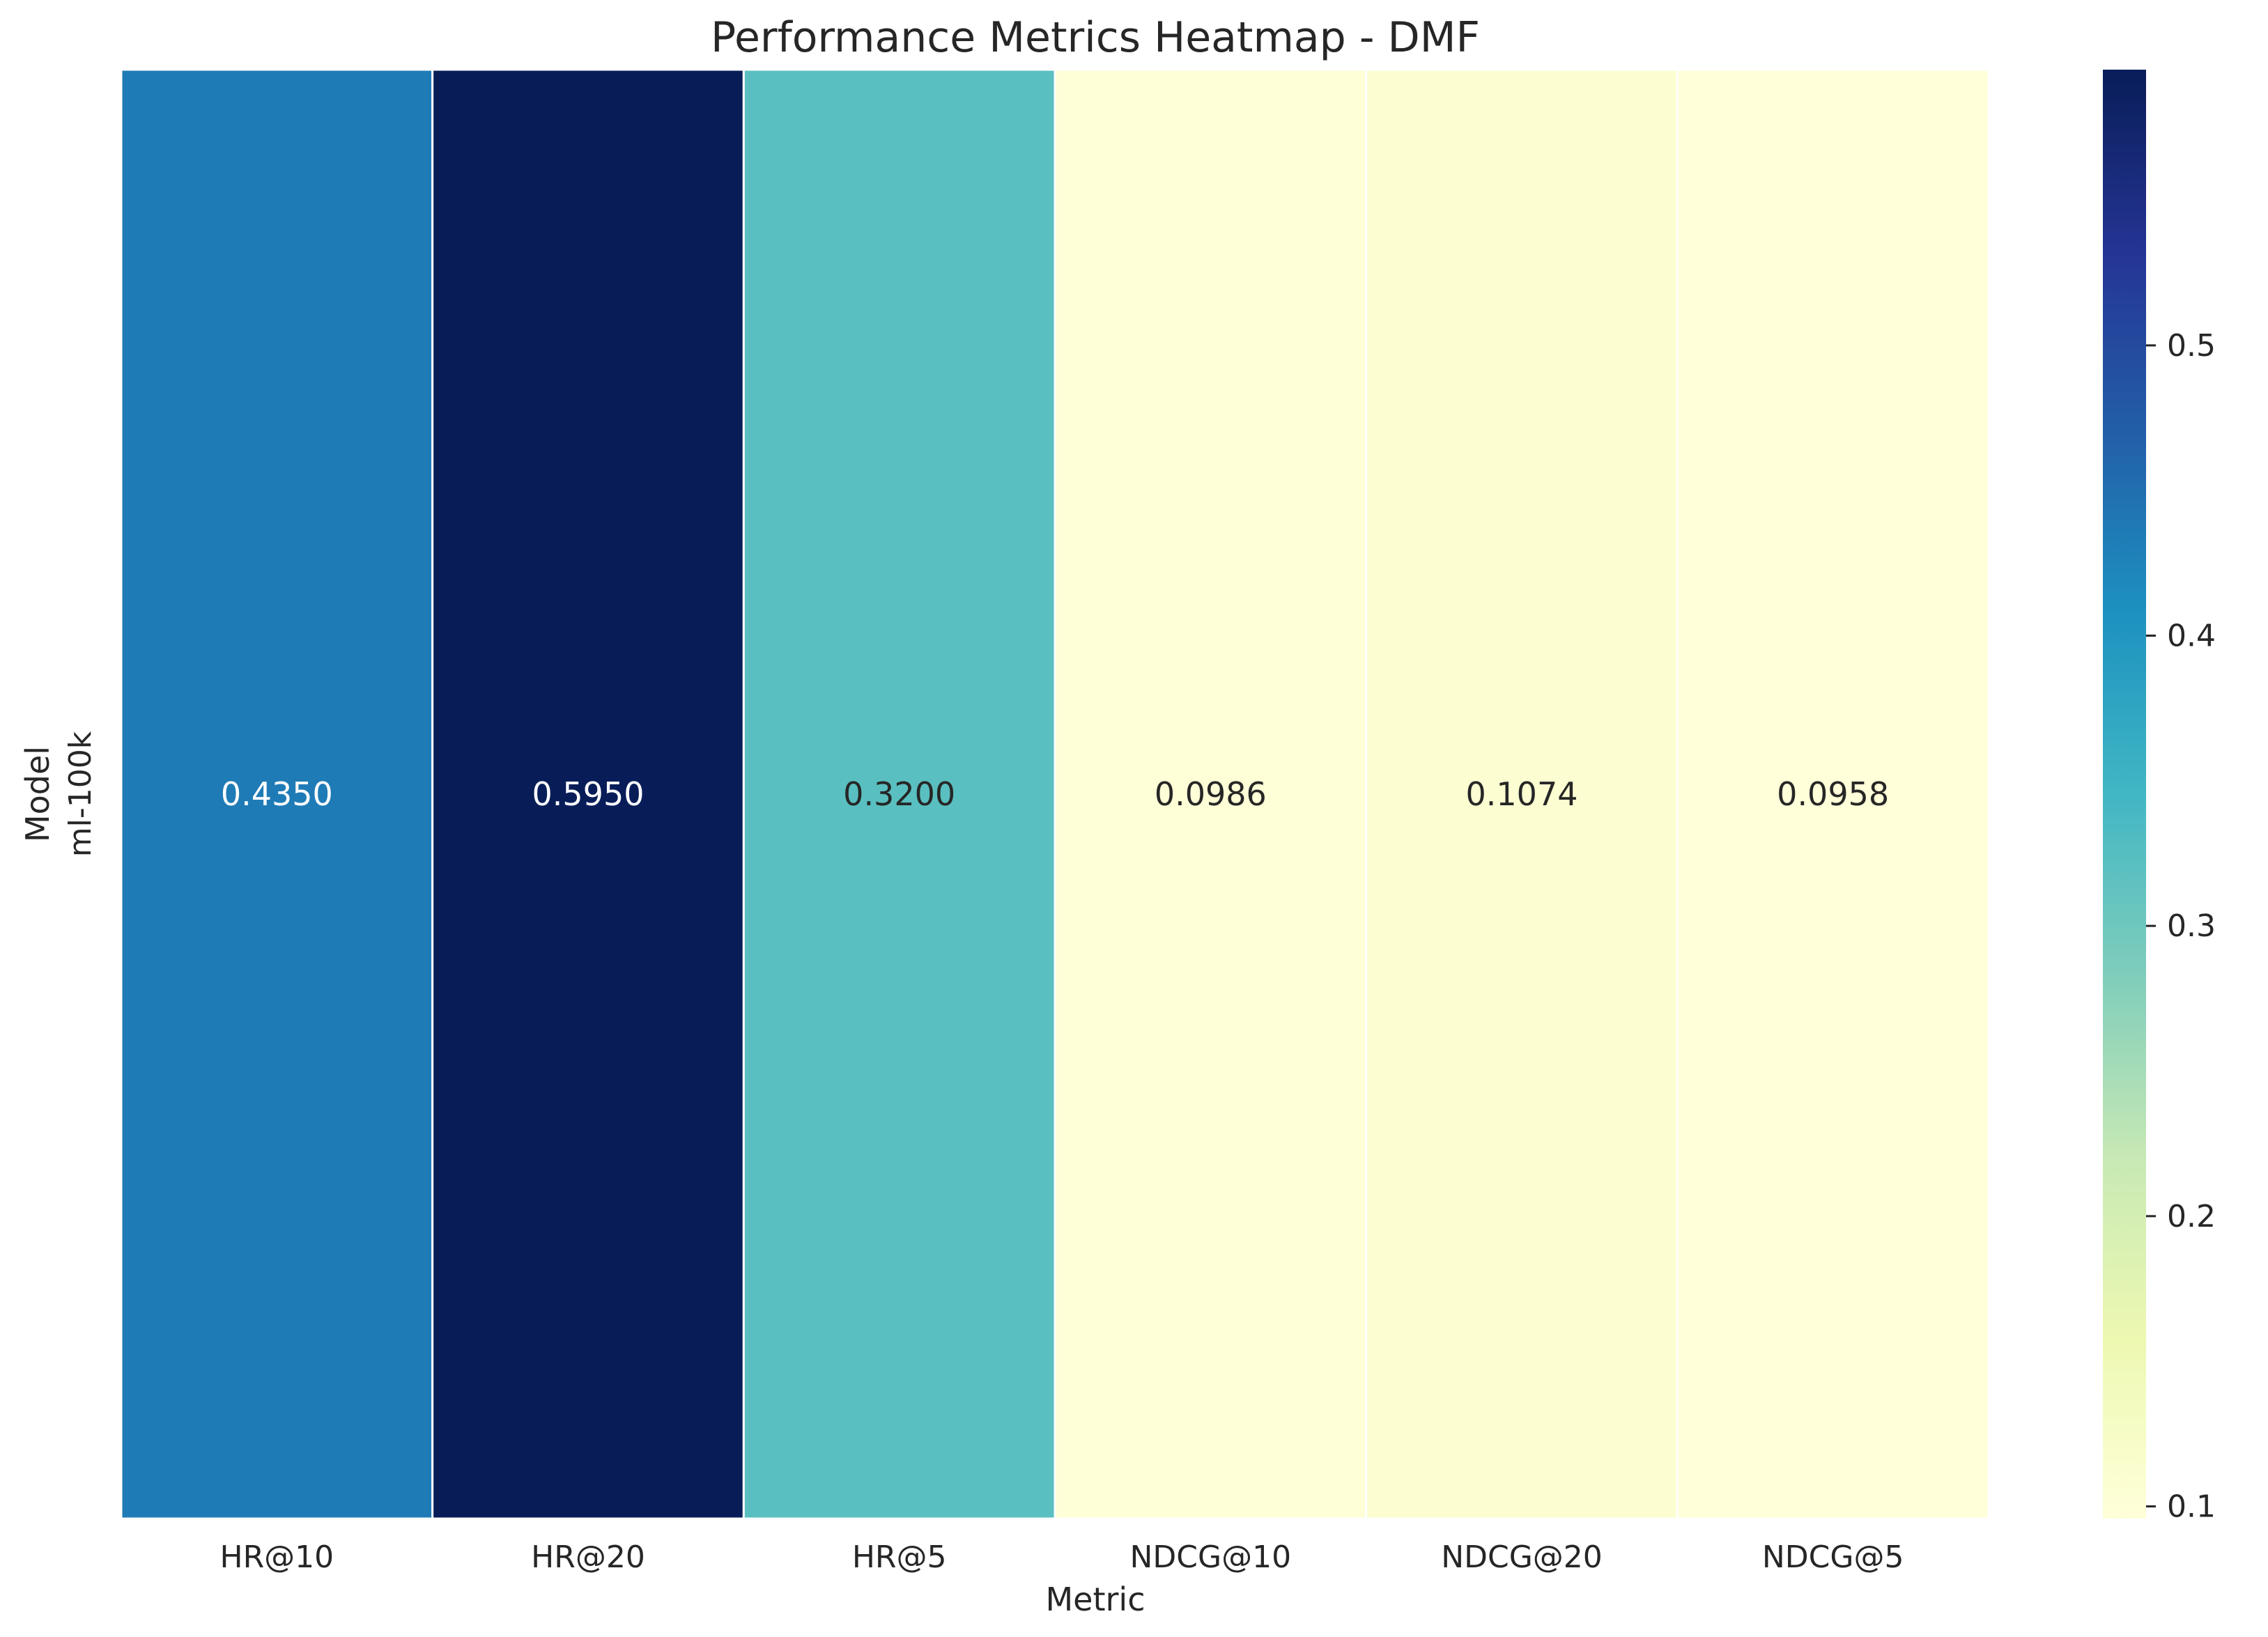 Image resolution: width=2268 pixels, height=1637 pixels. I want to click on x-tick-label: HR@5, so click(899, 1557).